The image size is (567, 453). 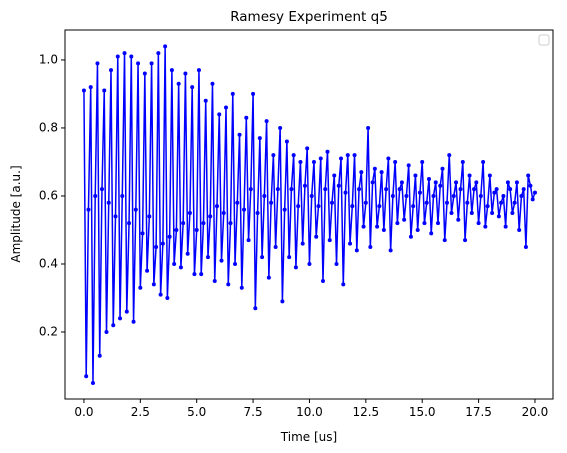 I want to click on x-tick-label: 5.0, so click(x=196, y=412).